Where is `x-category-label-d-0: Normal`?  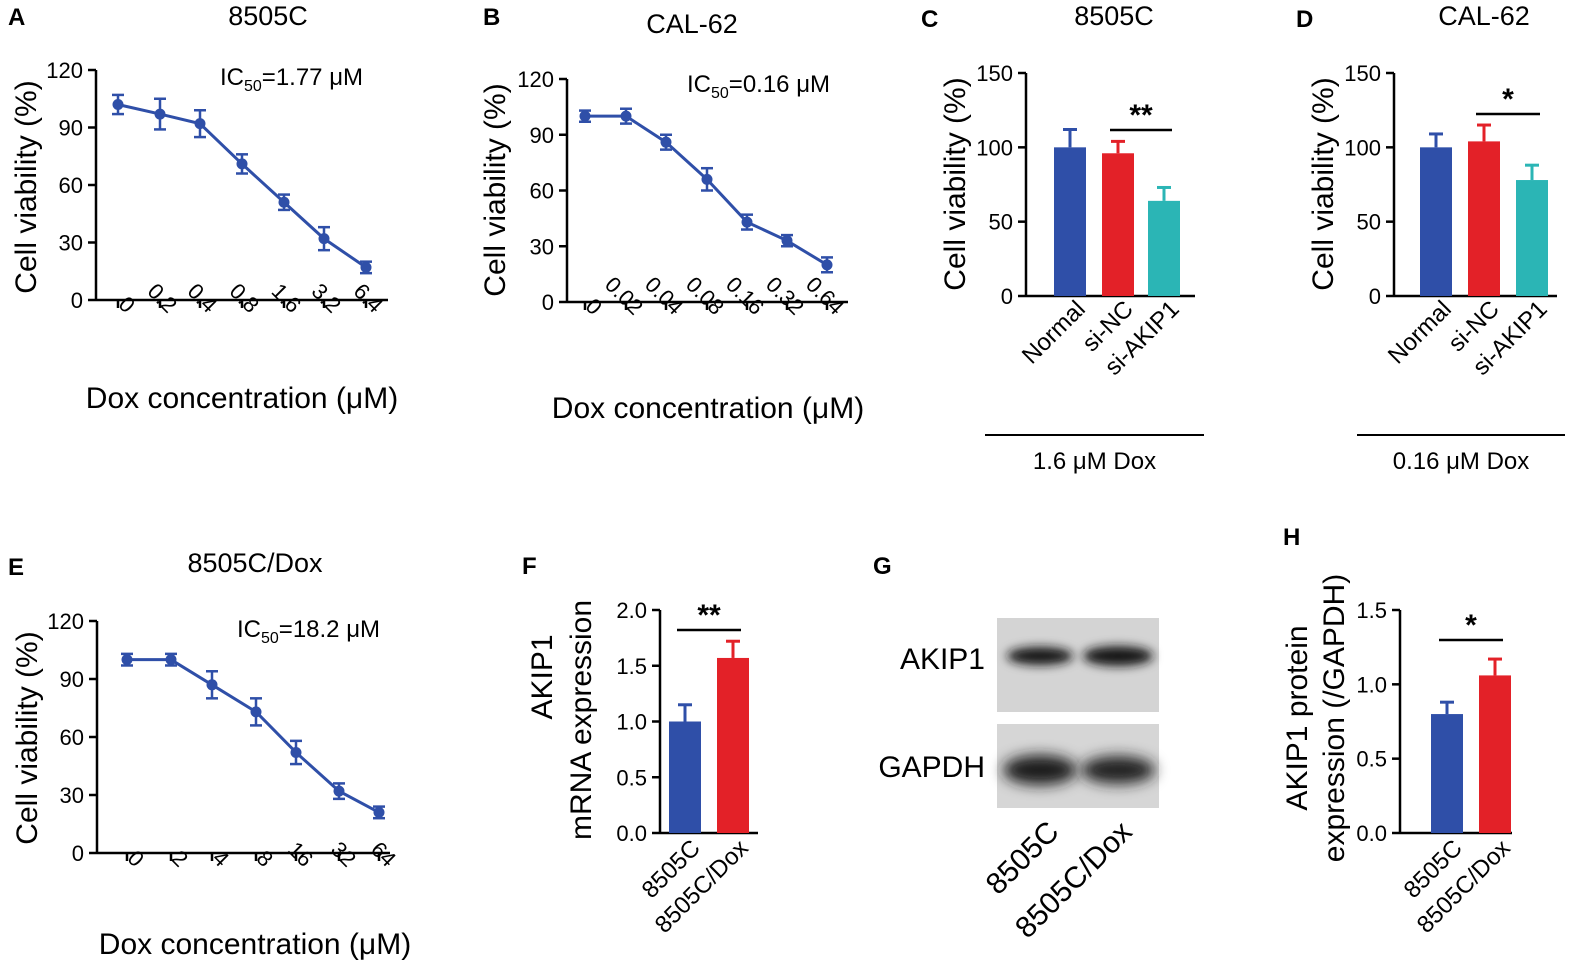
x-category-label-d-0: Normal is located at coordinates (1420, 333).